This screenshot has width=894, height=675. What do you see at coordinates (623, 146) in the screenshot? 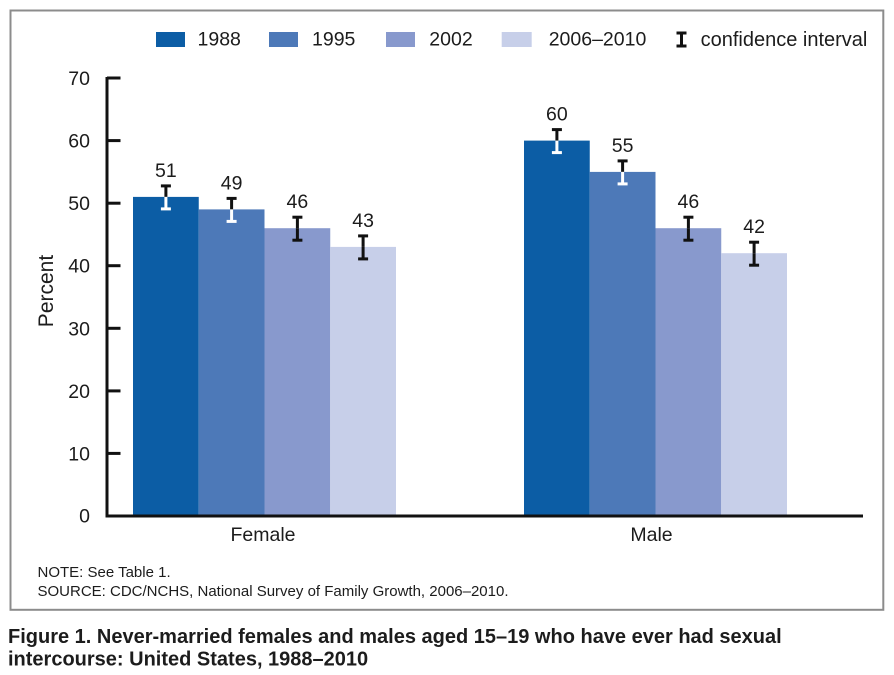
I see `svg-text: 55` at bounding box center [623, 146].